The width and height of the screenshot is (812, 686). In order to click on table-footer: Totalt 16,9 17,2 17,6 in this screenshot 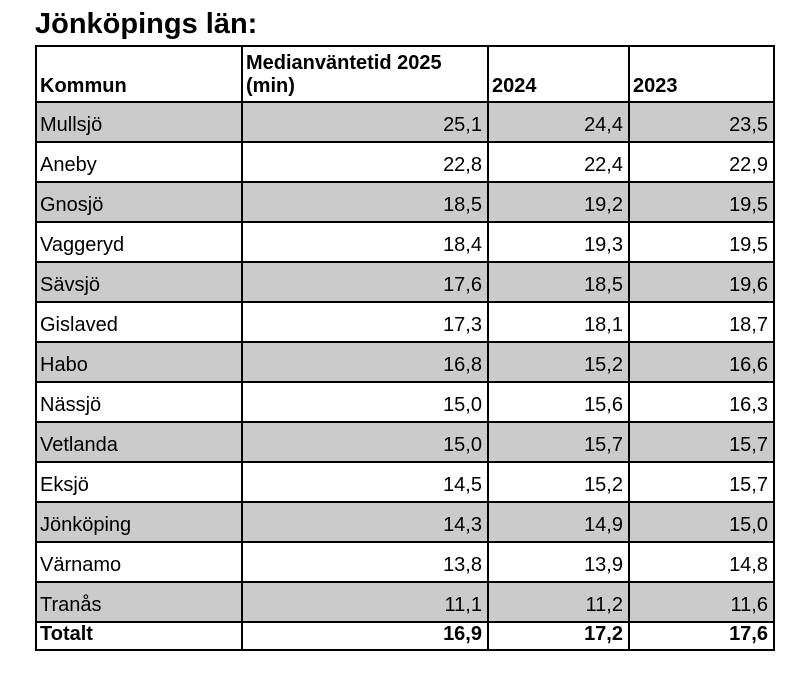, I will do `click(405, 636)`.